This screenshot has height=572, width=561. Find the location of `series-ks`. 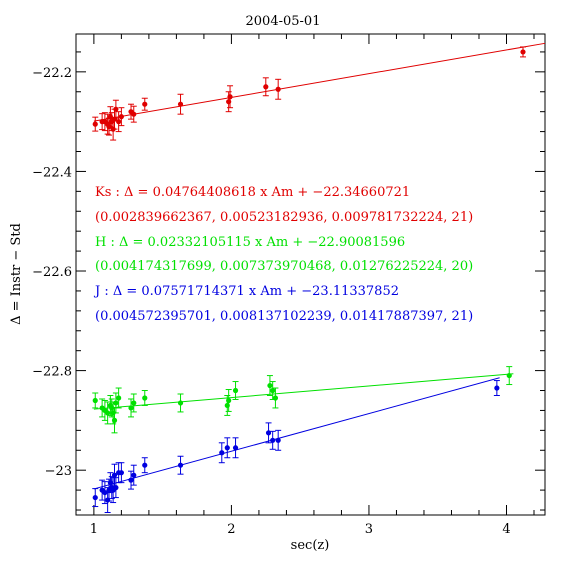

series-ks is located at coordinates (309, 93).